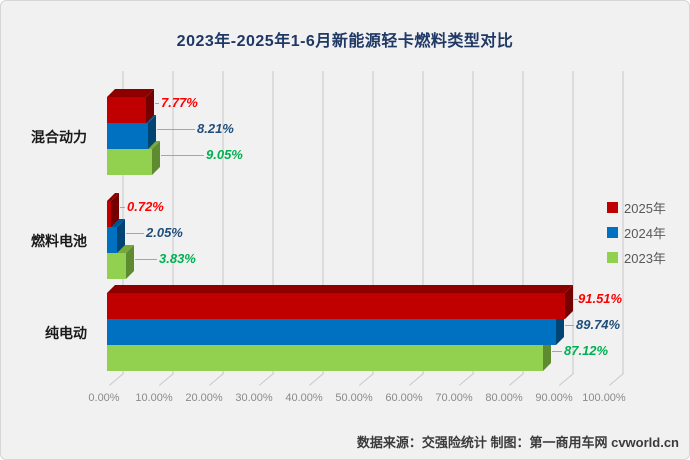 The width and height of the screenshot is (690, 460). Describe the element at coordinates (204, 398) in the screenshot. I see `x-axis-tick-label: 20.00%` at that location.